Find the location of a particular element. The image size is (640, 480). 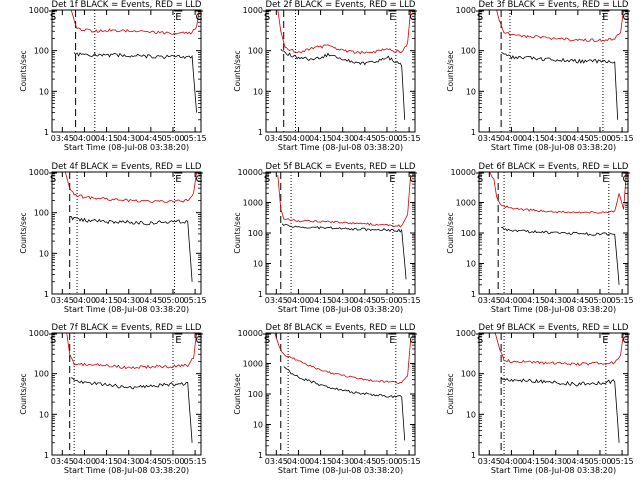

y-tick-label: 10000 is located at coordinates (463, 172).